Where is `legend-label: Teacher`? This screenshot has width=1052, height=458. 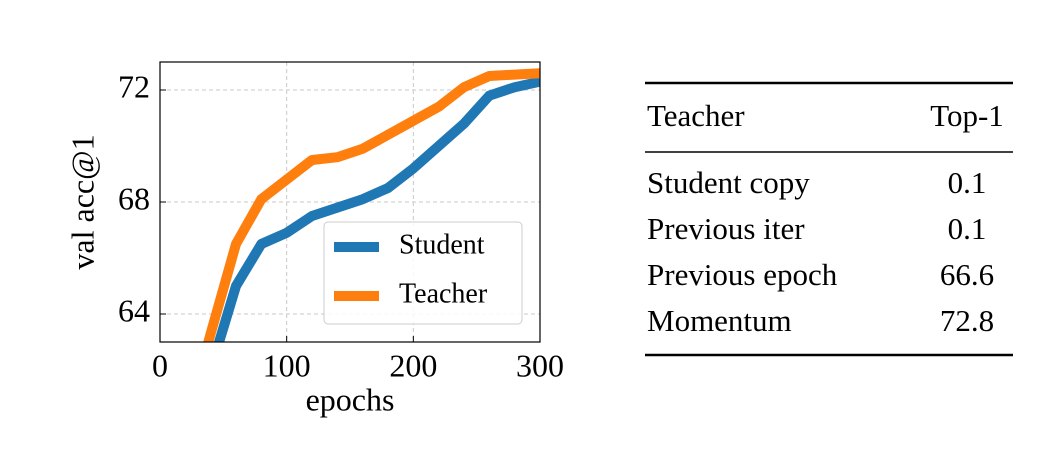
legend-label: Teacher is located at coordinates (443, 293).